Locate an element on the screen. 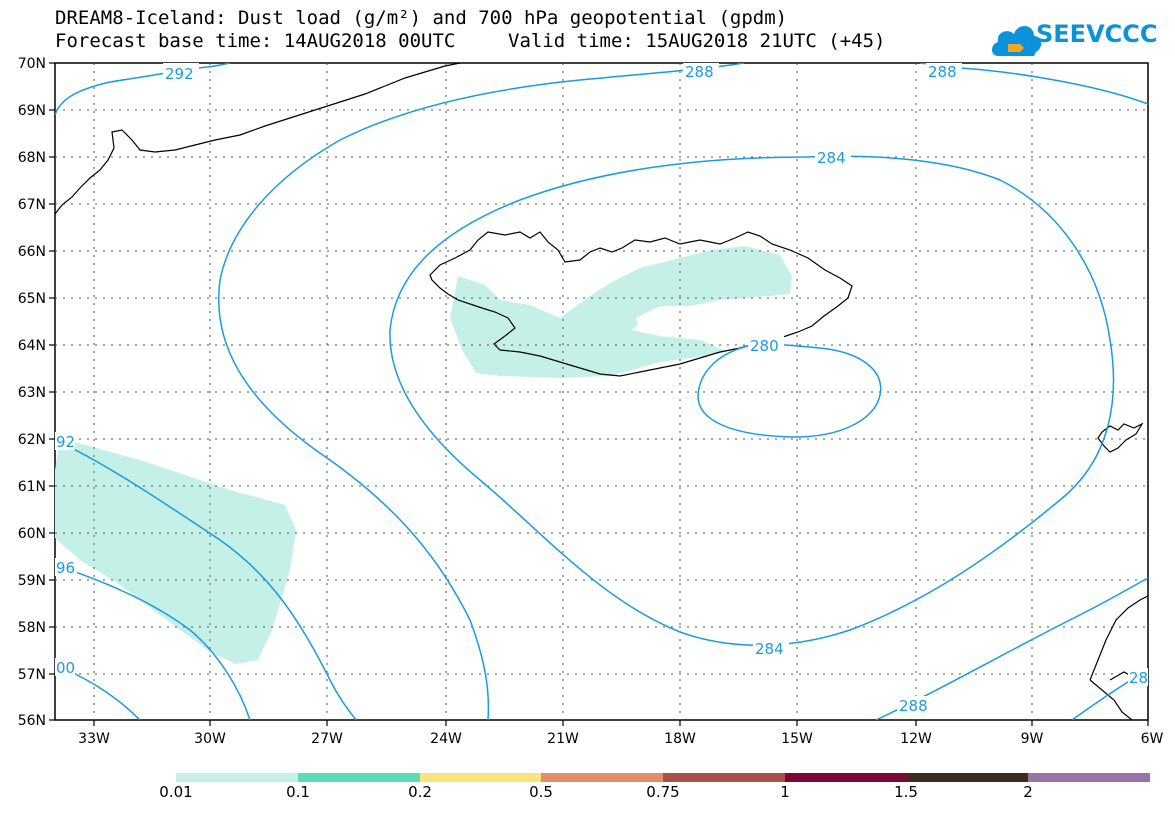 This screenshot has width=1175, height=815. lat-label: 68N is located at coordinates (32, 158).